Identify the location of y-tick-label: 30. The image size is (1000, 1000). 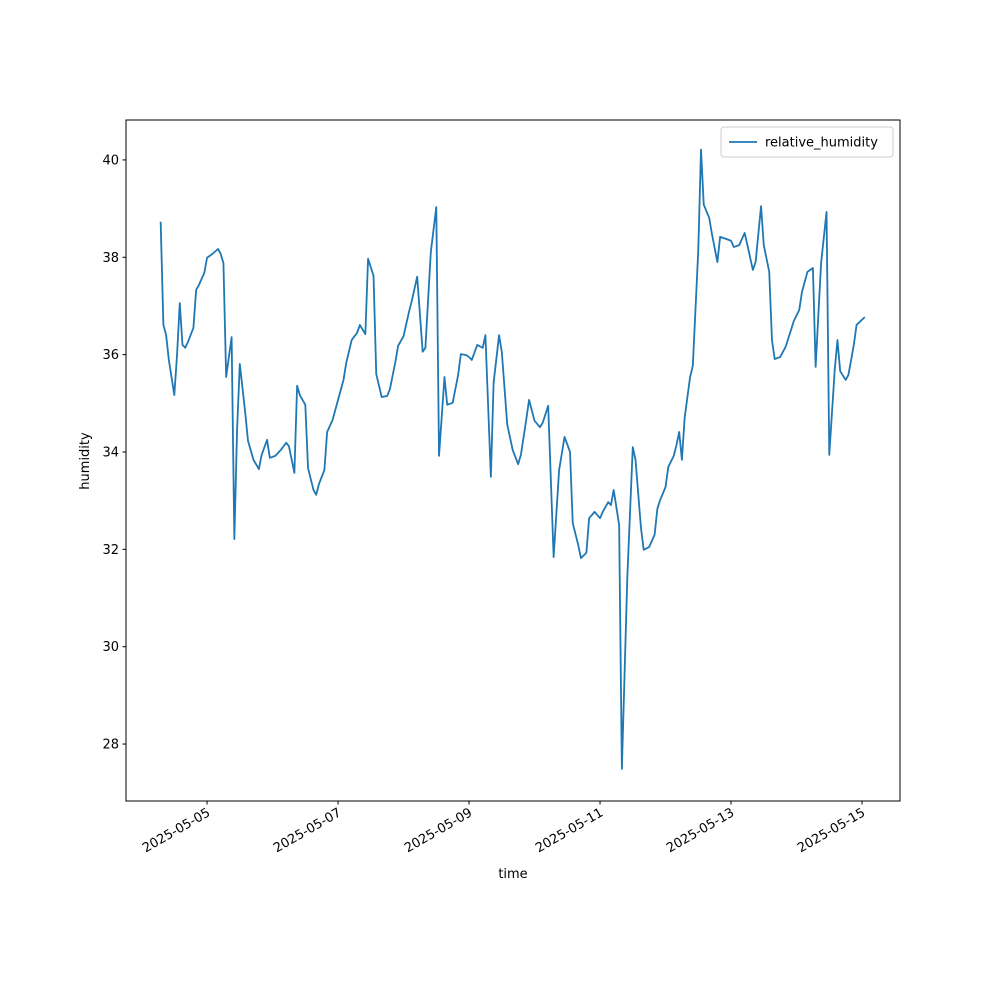
(110, 647).